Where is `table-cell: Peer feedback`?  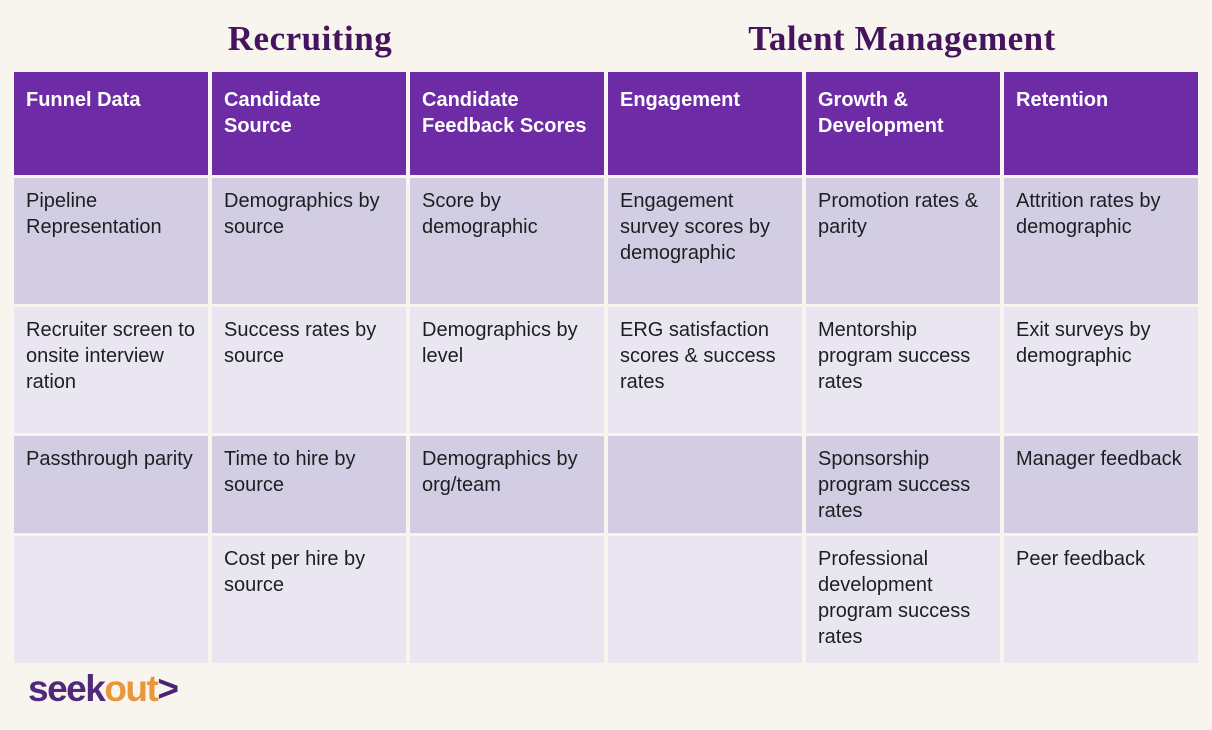
table-cell: Peer feedback is located at coordinates (1101, 599).